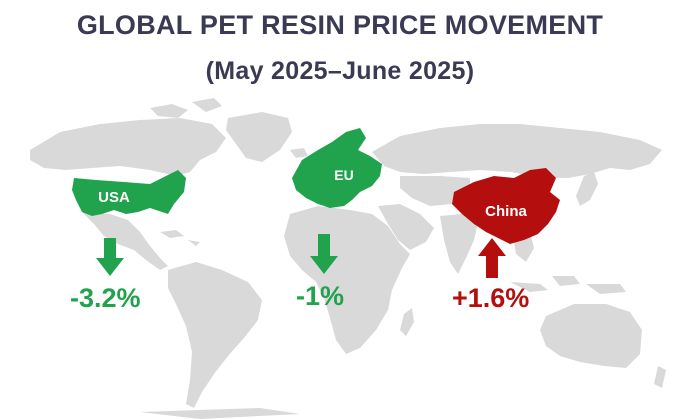 This screenshot has width=680, height=419. What do you see at coordinates (492, 258) in the screenshot?
I see `china-up-arrow-icon` at bounding box center [492, 258].